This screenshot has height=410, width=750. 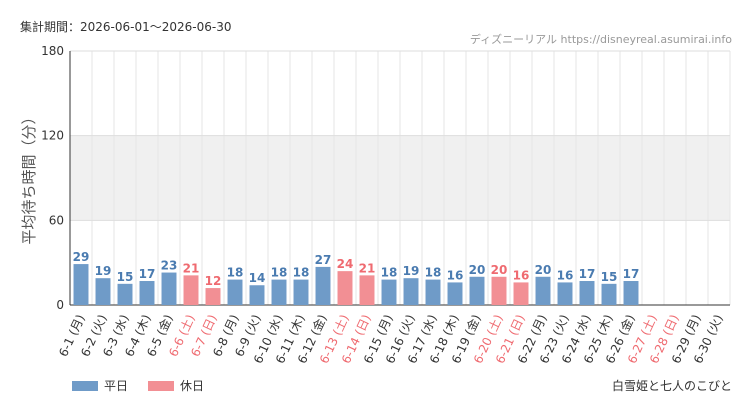 What do you see at coordinates (81, 257) in the screenshot?
I see `bar-value-label: 29` at bounding box center [81, 257].